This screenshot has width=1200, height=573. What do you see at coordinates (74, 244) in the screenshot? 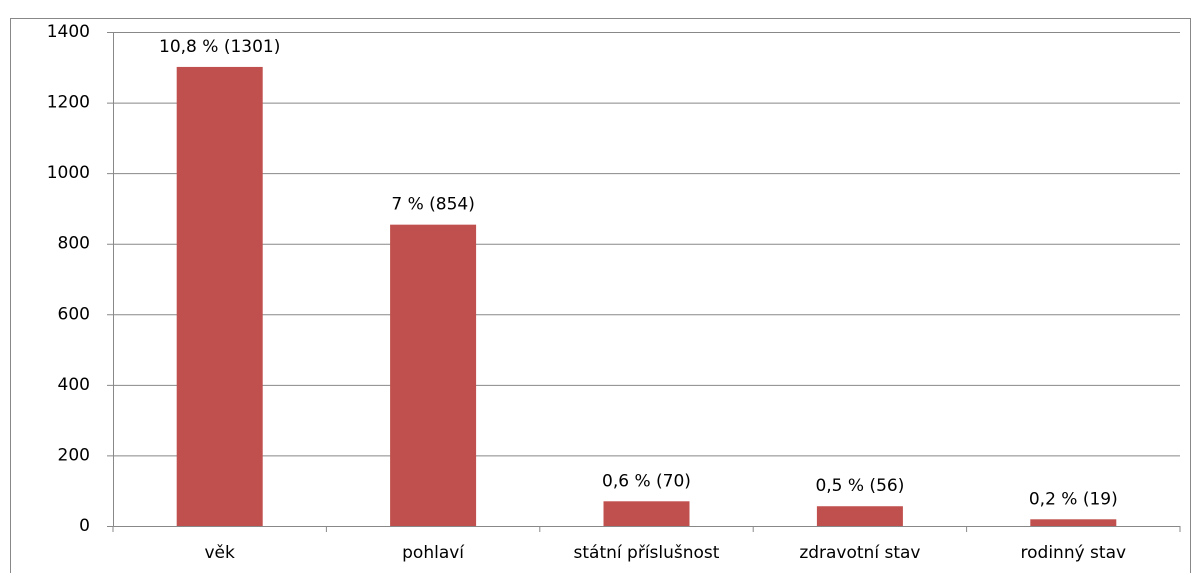
I see `y-tick-label: 800` at bounding box center [74, 244].